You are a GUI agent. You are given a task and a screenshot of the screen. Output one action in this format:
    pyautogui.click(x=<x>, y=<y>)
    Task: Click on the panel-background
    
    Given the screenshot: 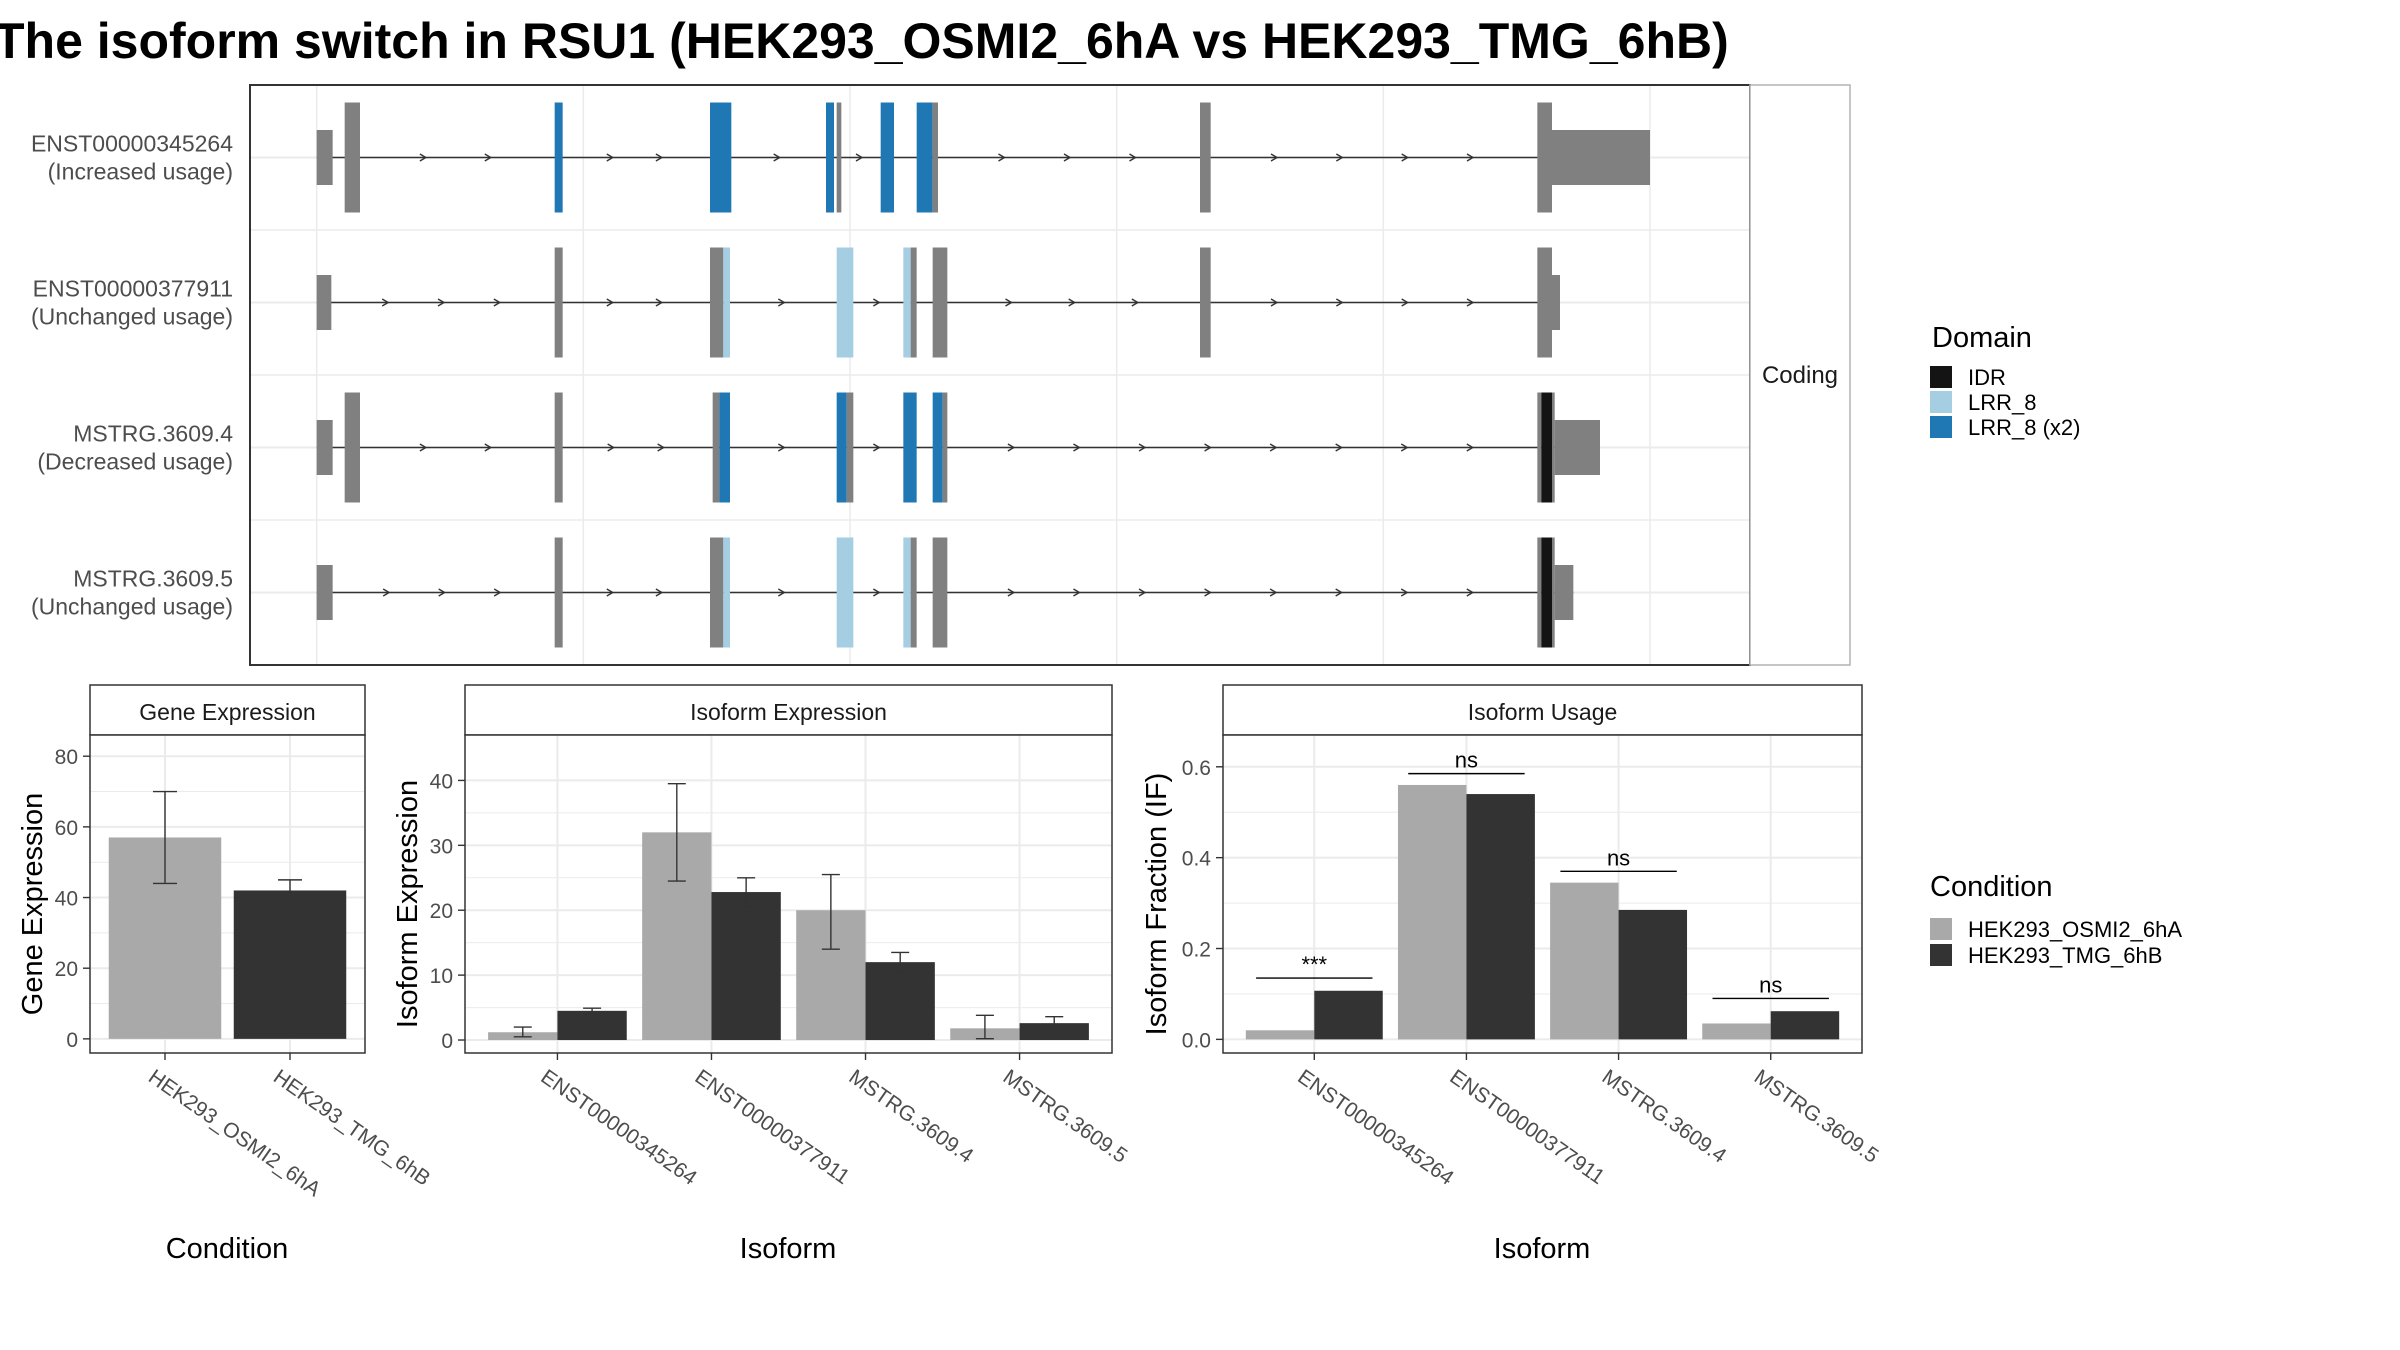 What is the action you would take?
    pyautogui.click(x=788, y=894)
    